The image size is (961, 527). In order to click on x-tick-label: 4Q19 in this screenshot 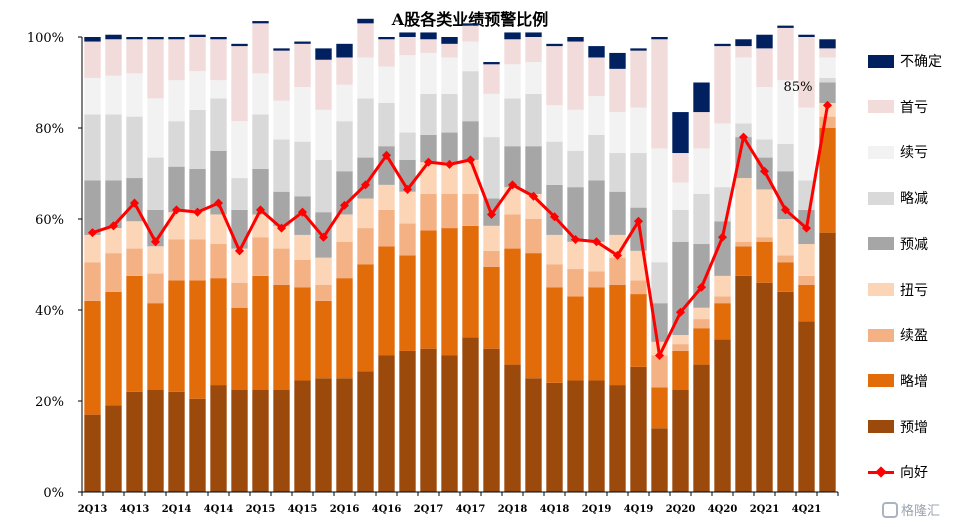, I will do `click(639, 509)`.